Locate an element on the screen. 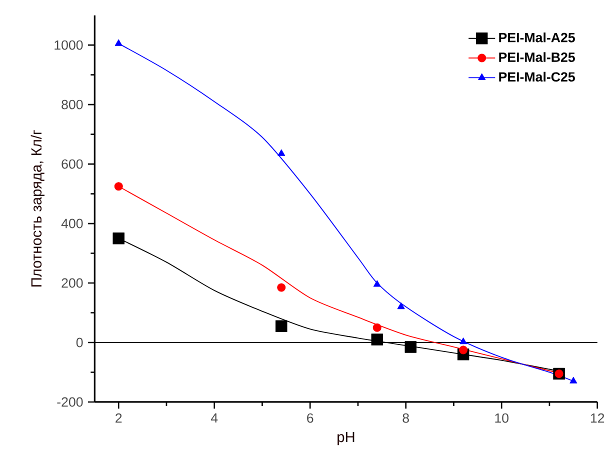 This screenshot has height=463, width=610. y-axis-title: Плотность заряда, Кл/г is located at coordinates (37, 208).